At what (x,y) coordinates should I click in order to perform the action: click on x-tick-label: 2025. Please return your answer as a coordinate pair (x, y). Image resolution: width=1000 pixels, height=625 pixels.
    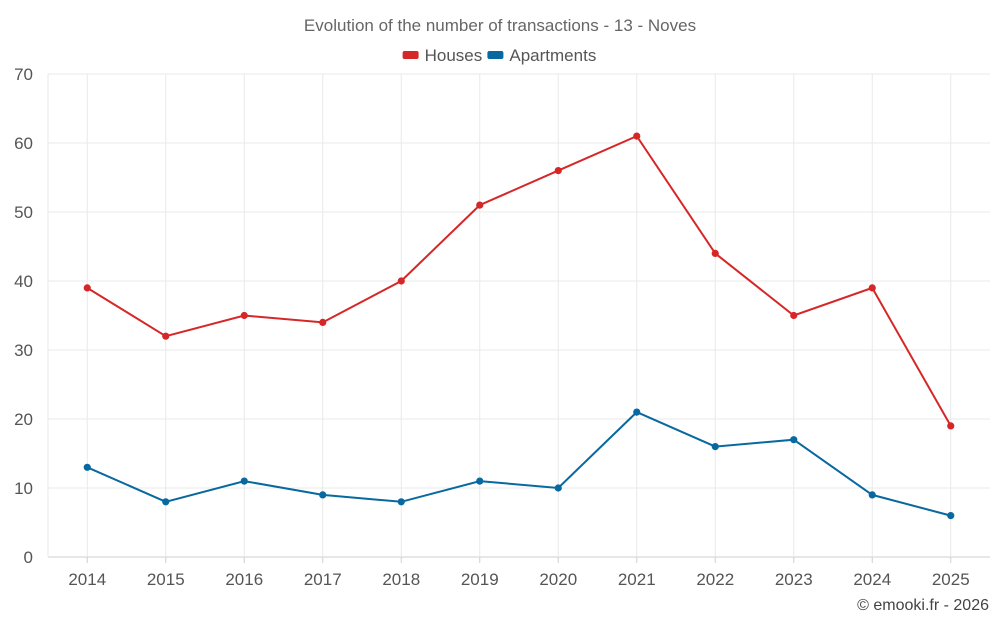
    Looking at the image, I should click on (951, 579).